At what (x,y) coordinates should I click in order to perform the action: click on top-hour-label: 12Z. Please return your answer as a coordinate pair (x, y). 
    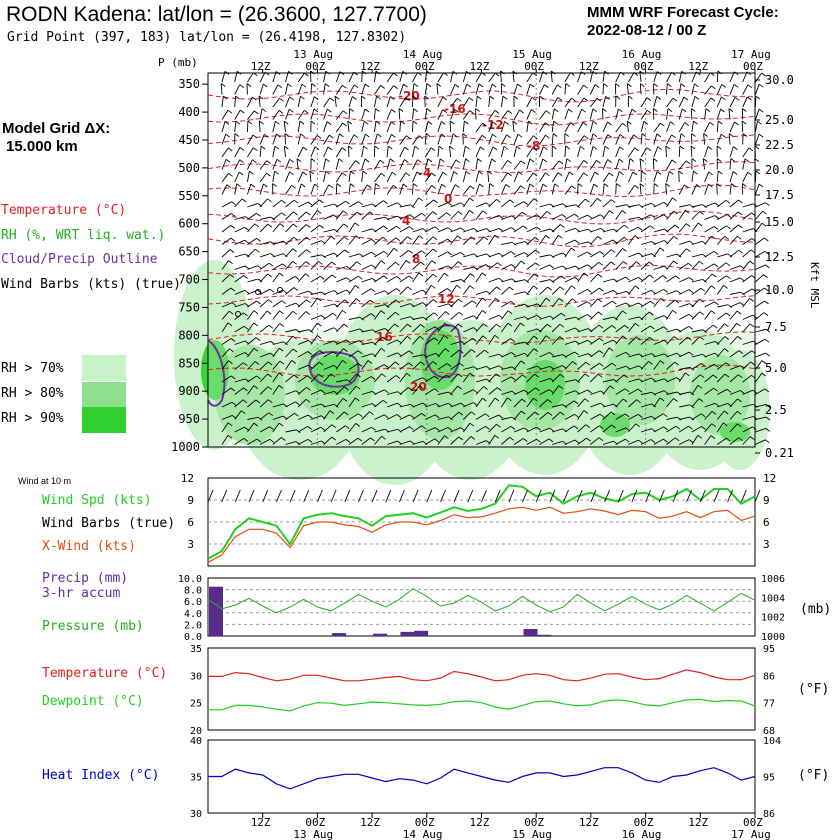
    Looking at the image, I should click on (698, 66).